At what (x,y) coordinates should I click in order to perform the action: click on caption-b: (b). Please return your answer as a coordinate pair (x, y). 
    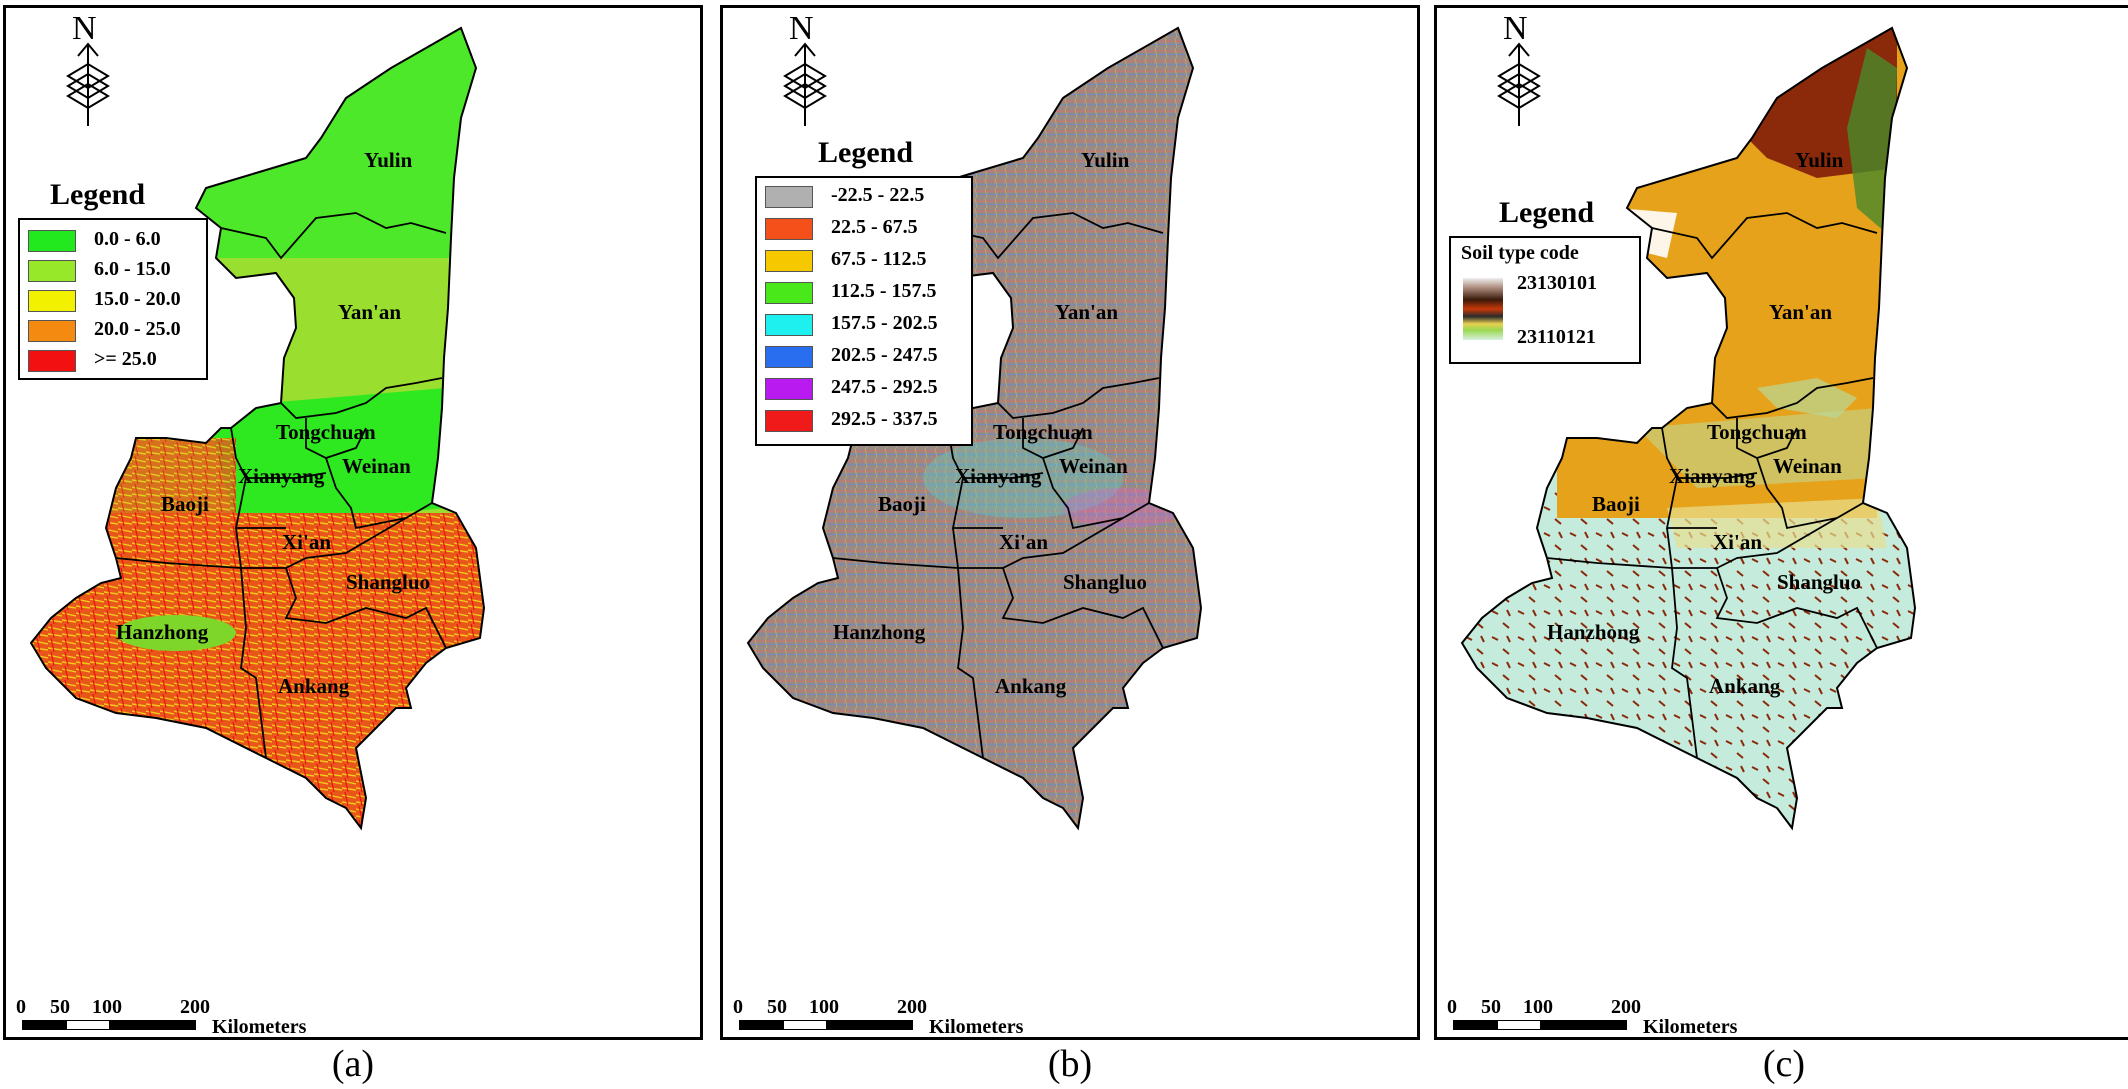
    Looking at the image, I should click on (1070, 1064).